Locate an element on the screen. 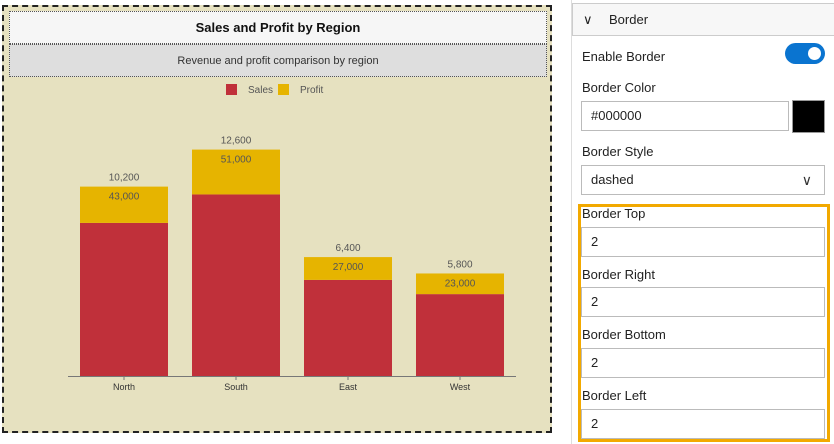 The image size is (834, 444). x-tick-label: West is located at coordinates (460, 387).